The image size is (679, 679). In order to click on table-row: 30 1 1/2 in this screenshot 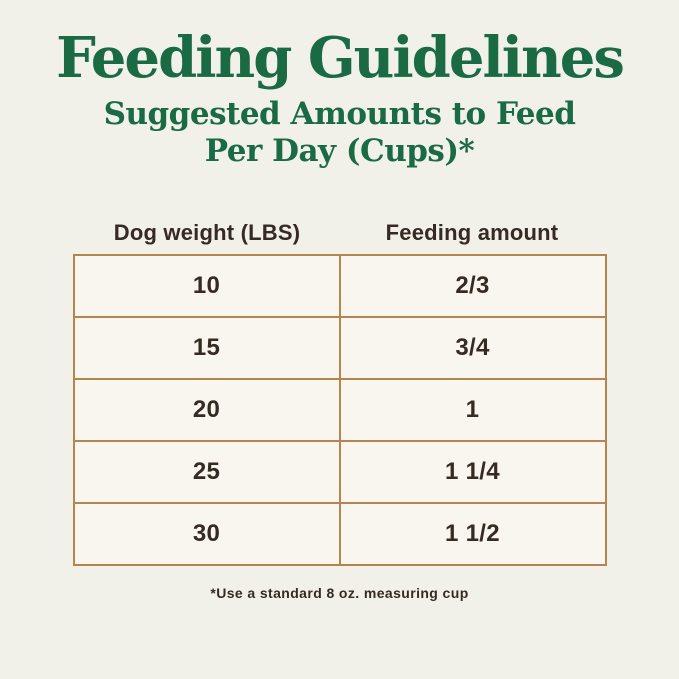, I will do `click(339, 533)`.